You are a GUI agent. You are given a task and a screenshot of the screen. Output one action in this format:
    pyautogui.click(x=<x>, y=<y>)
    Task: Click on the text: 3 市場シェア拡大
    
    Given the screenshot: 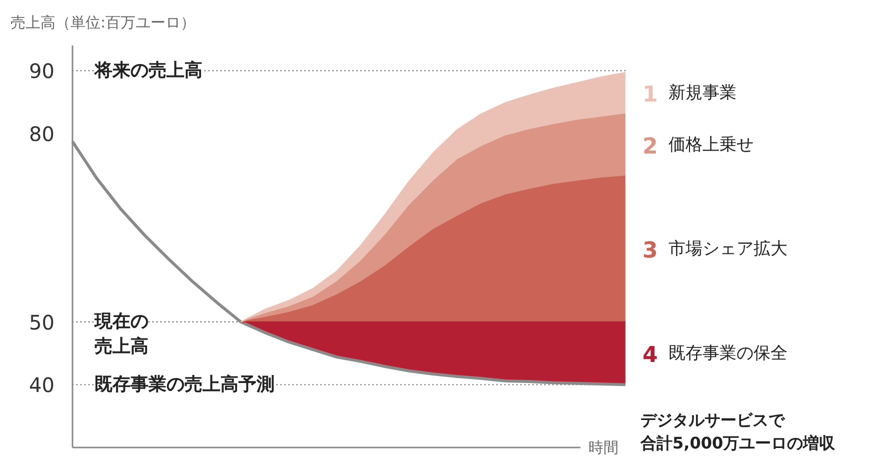 What is the action you would take?
    pyautogui.click(x=715, y=251)
    